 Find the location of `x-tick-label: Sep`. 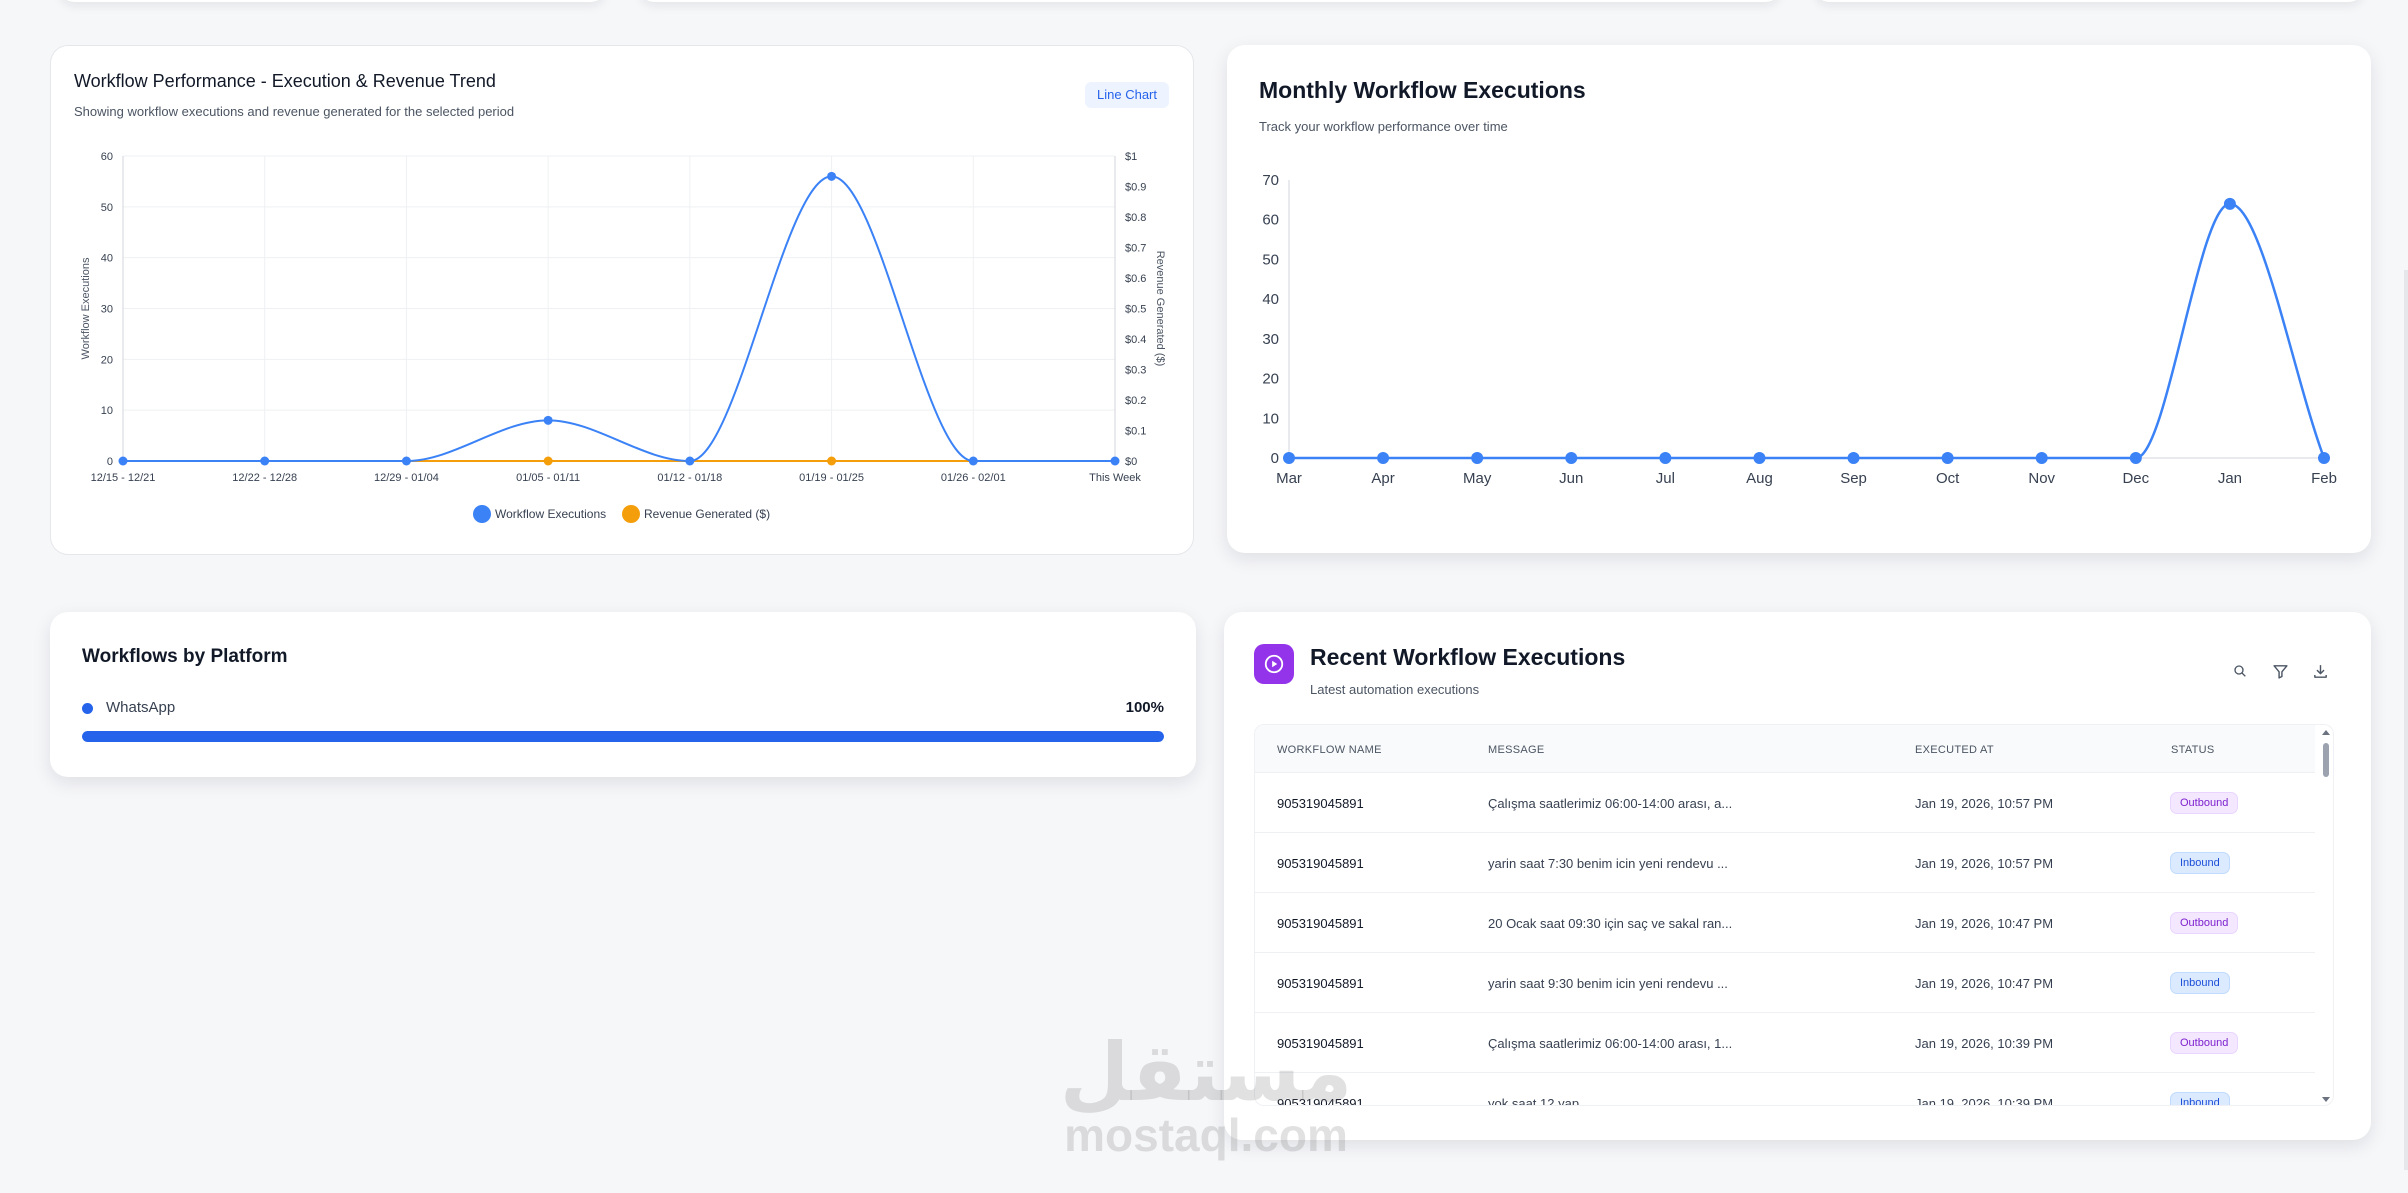

x-tick-label: Sep is located at coordinates (1853, 478).